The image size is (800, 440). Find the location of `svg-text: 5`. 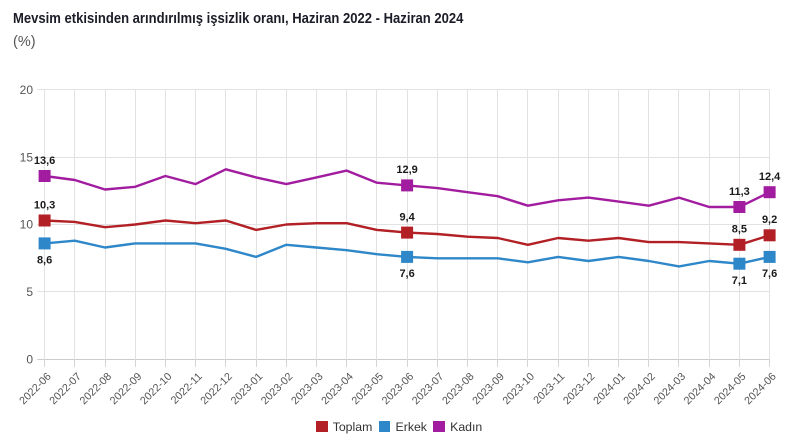

svg-text: 5 is located at coordinates (29, 292).